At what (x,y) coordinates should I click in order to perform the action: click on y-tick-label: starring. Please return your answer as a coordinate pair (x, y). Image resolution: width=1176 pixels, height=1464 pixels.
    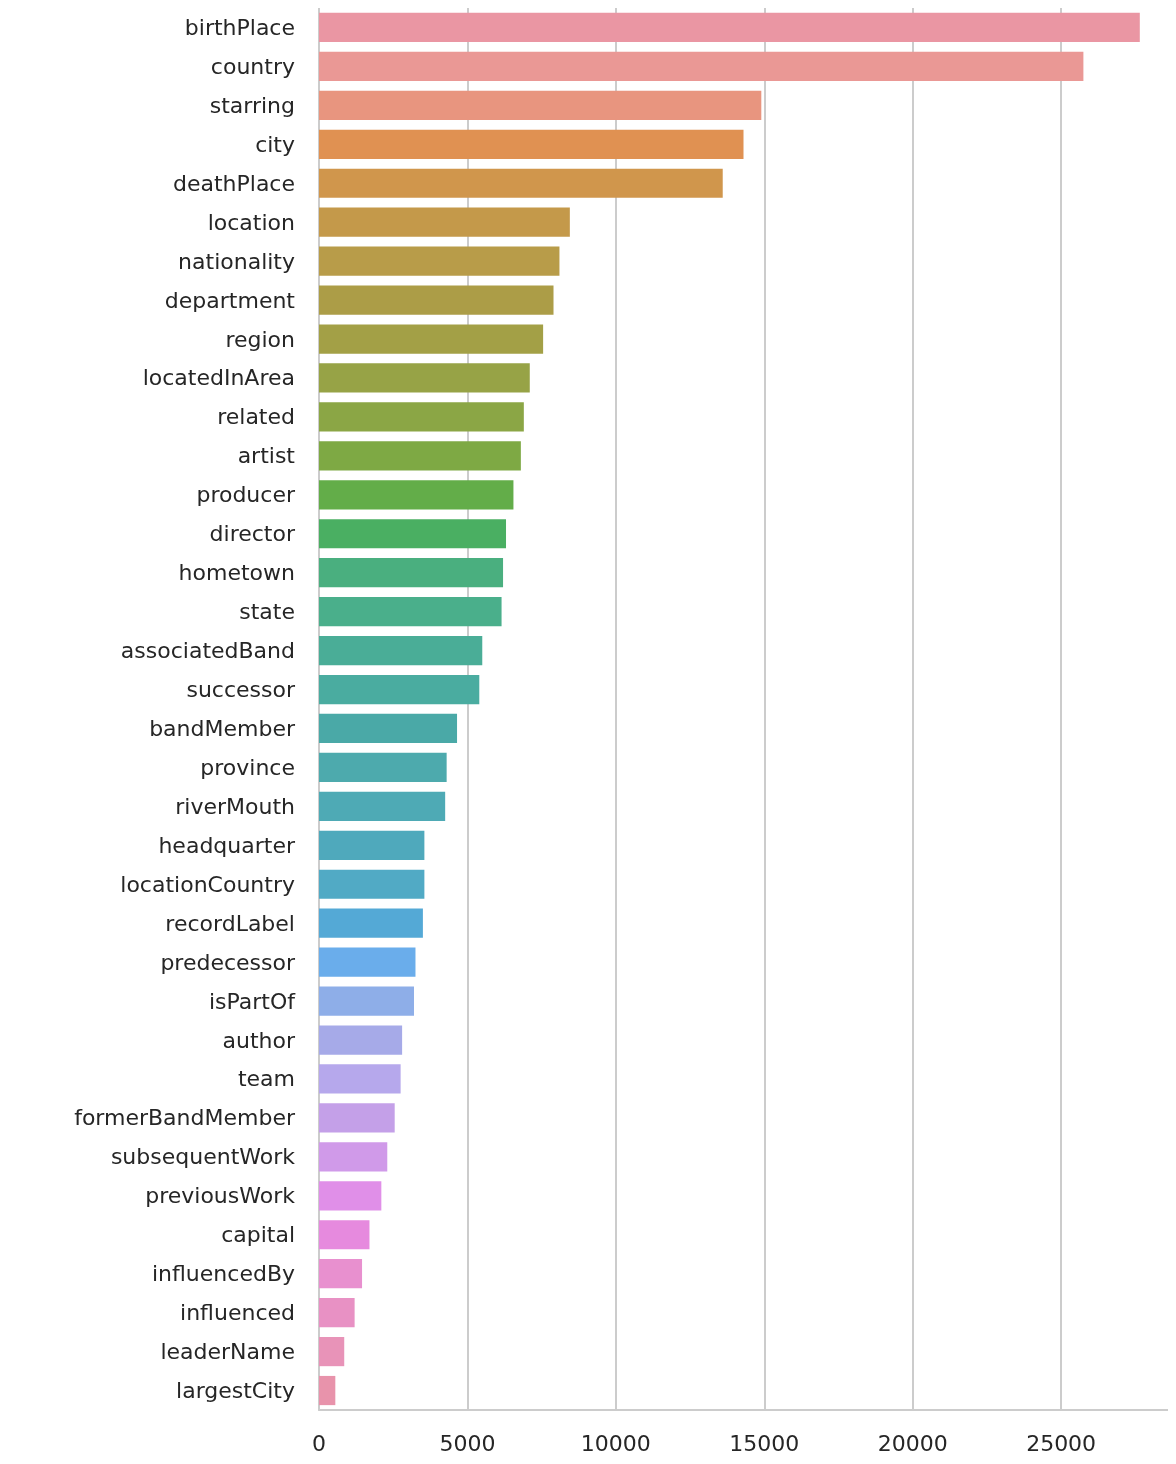
    Looking at the image, I should click on (252, 105).